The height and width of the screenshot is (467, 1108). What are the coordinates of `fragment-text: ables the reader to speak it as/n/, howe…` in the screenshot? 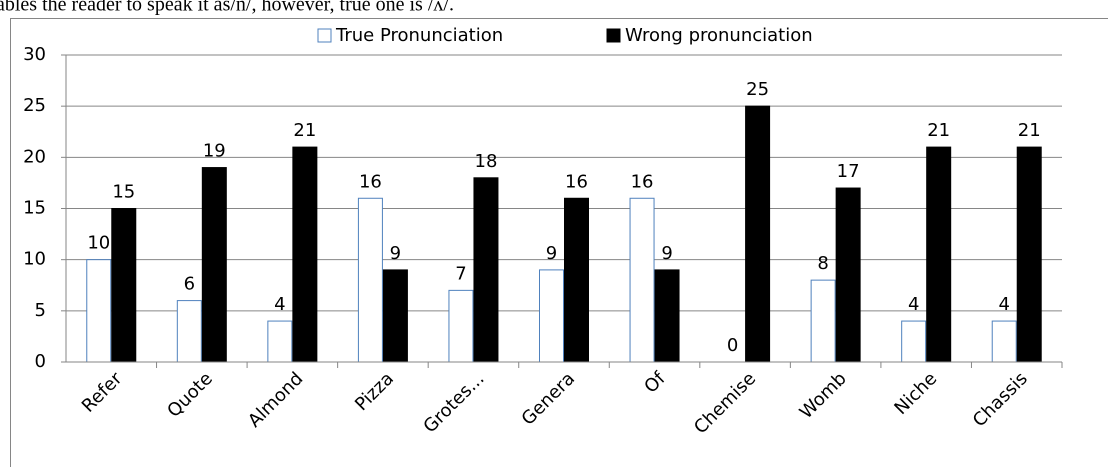 It's located at (227, 8).